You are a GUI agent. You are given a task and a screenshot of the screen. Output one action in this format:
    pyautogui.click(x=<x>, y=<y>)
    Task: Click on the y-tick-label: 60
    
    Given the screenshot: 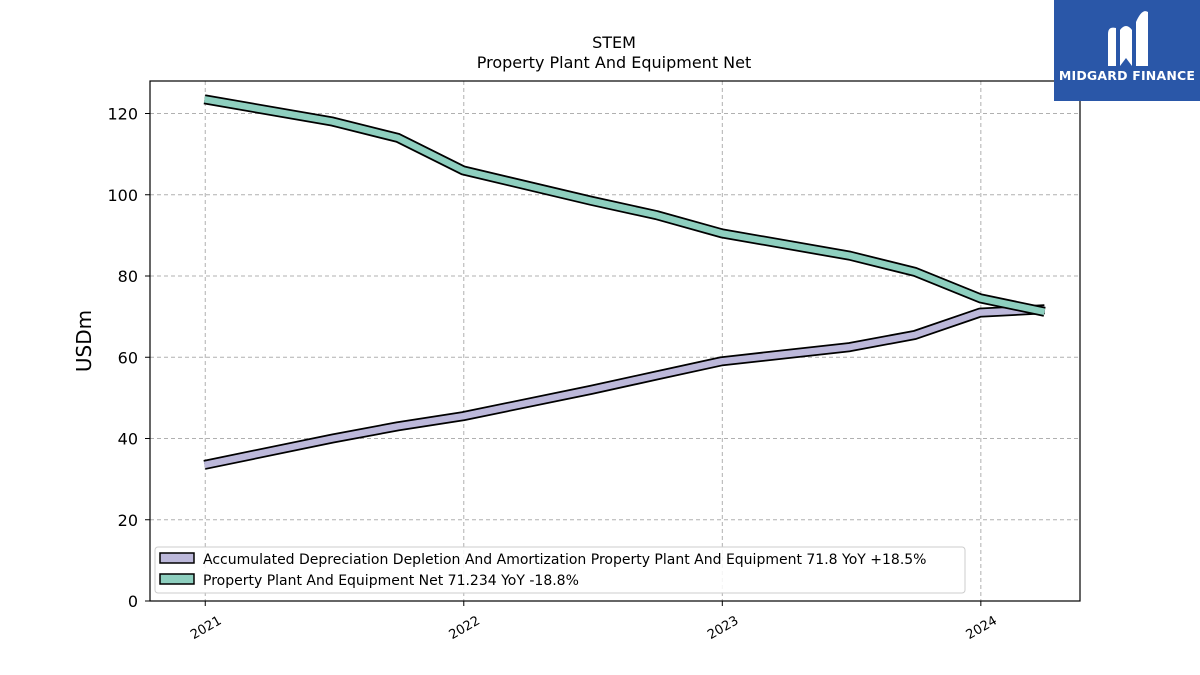 What is the action you would take?
    pyautogui.click(x=128, y=357)
    